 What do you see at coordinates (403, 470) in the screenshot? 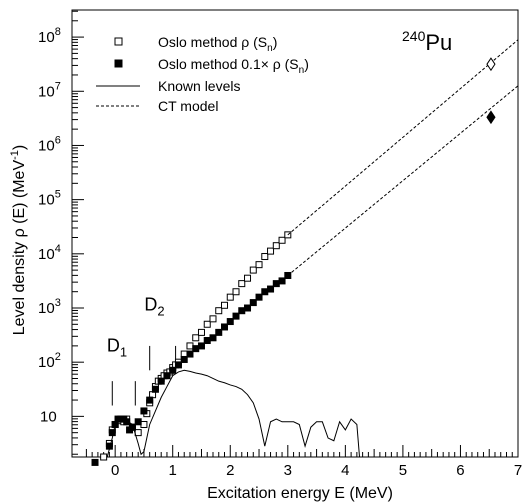
I see `x-tick-label: 5` at bounding box center [403, 470].